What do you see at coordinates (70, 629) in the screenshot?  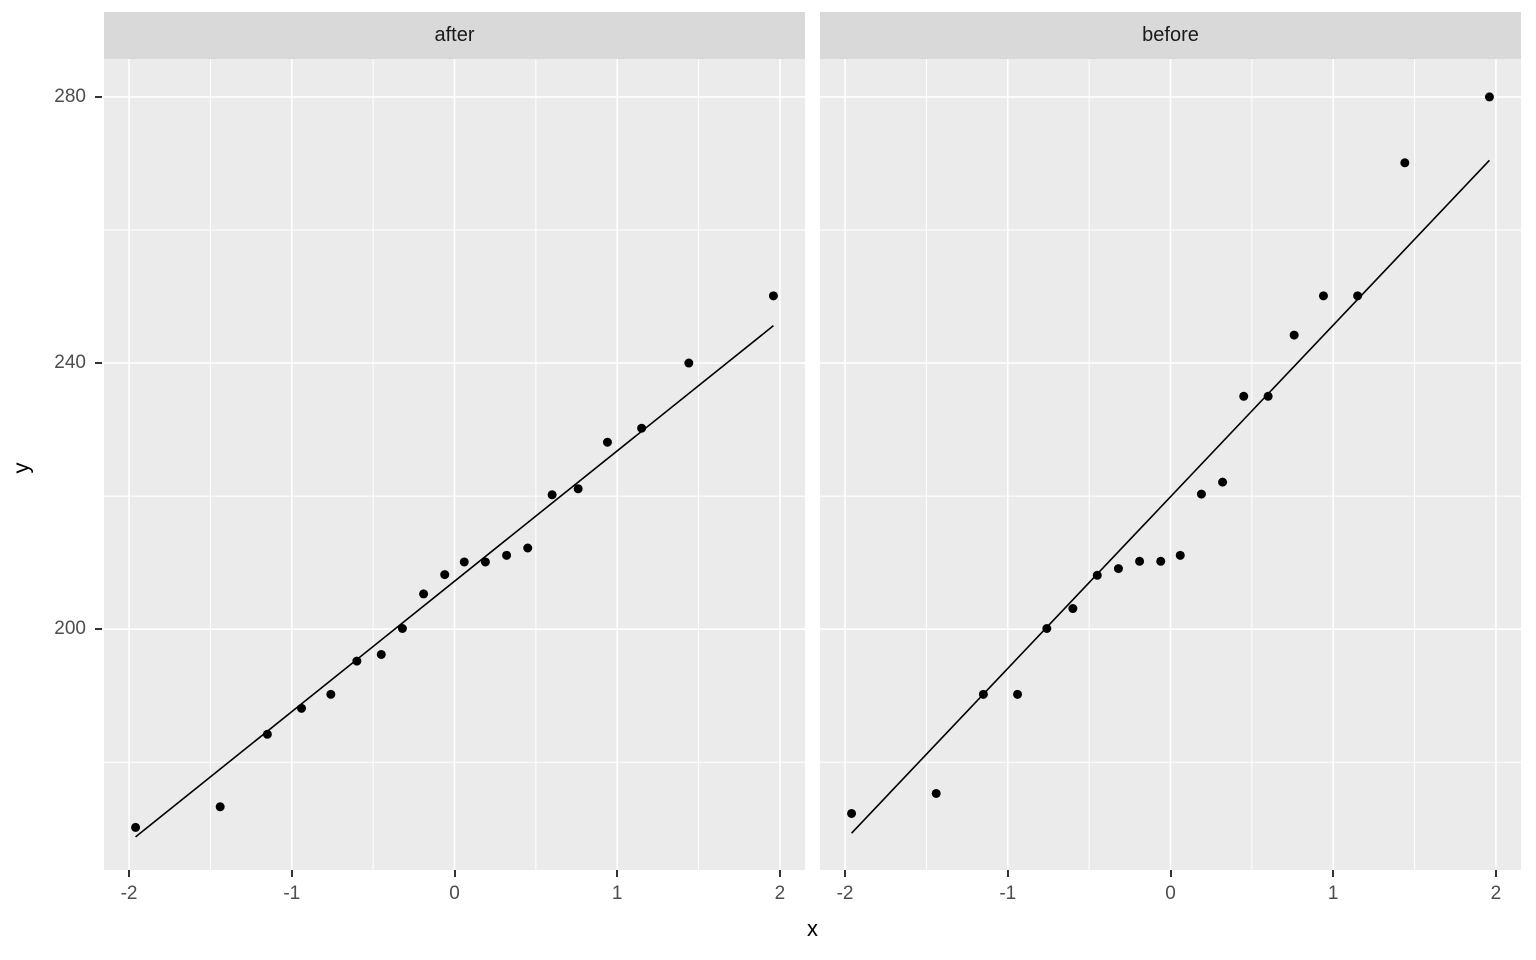 I see `y-tick-label: 200` at bounding box center [70, 629].